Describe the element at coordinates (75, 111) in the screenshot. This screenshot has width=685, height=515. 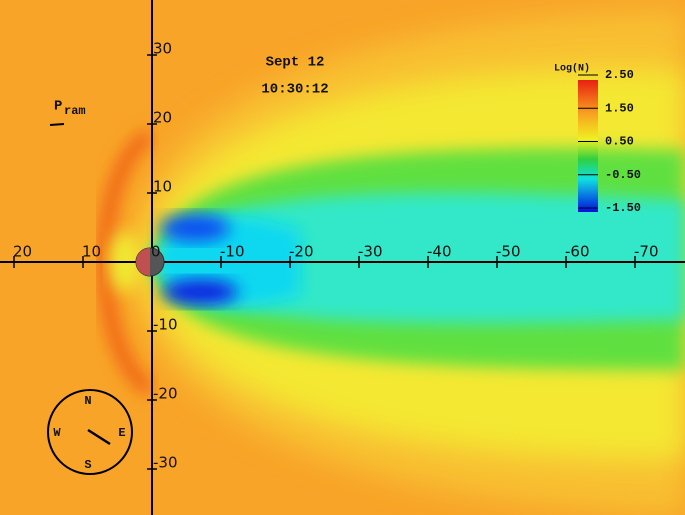
I see `pressure-subscript: ram` at that location.